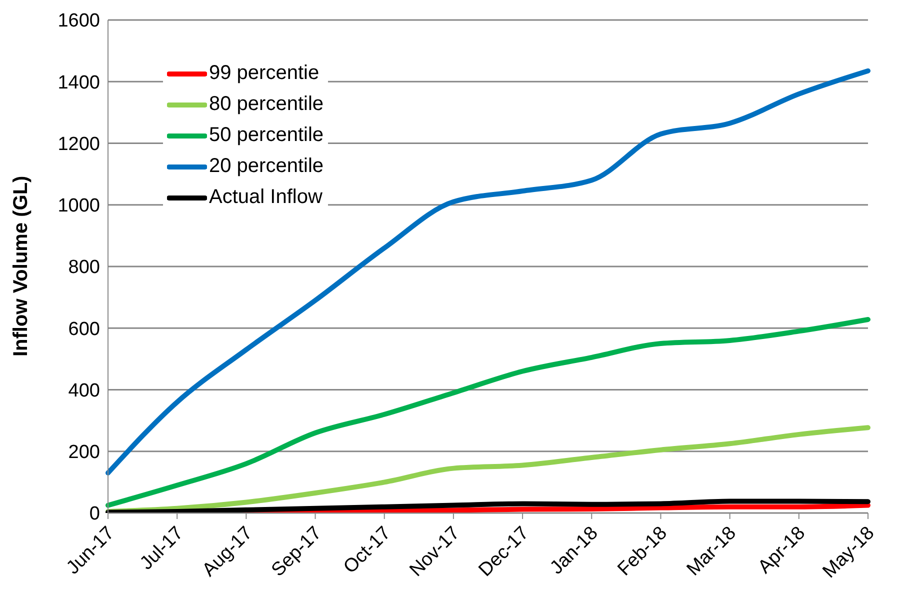  Describe the element at coordinates (264, 73) in the screenshot. I see `legend-label: 99 percentie` at that location.